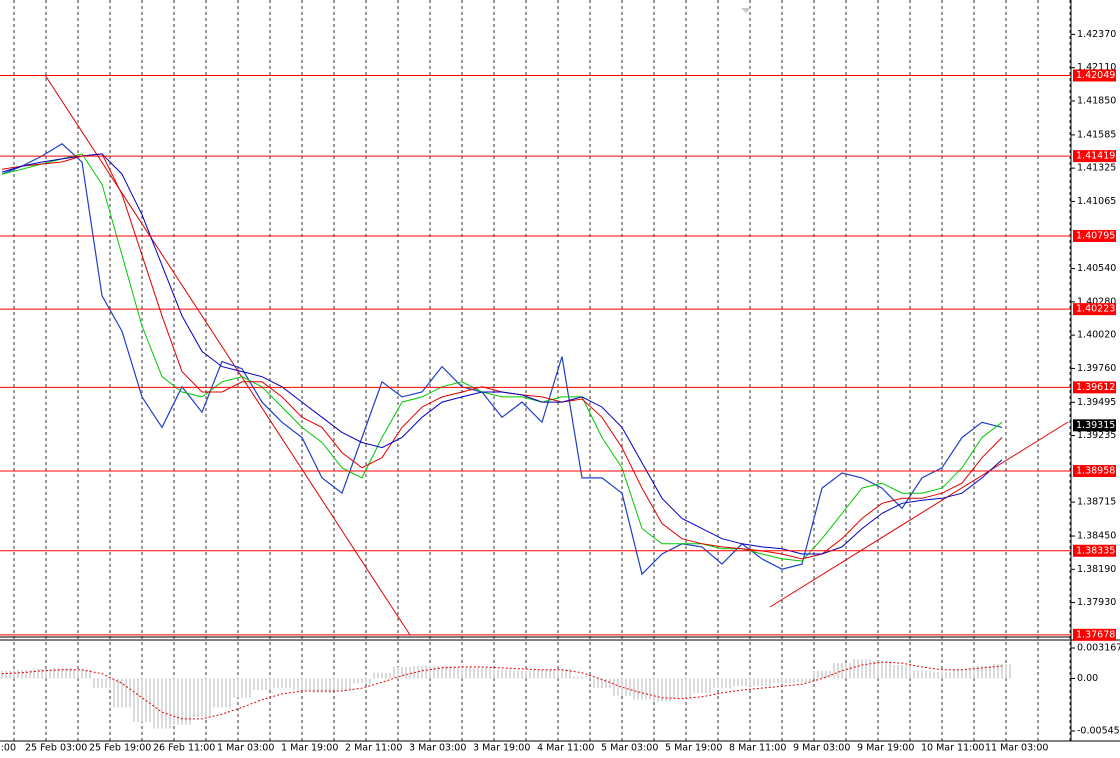 This screenshot has width=1120, height=758. Describe the element at coordinates (1096, 502) in the screenshot. I see `y-tick-label: 1.38715` at that location.